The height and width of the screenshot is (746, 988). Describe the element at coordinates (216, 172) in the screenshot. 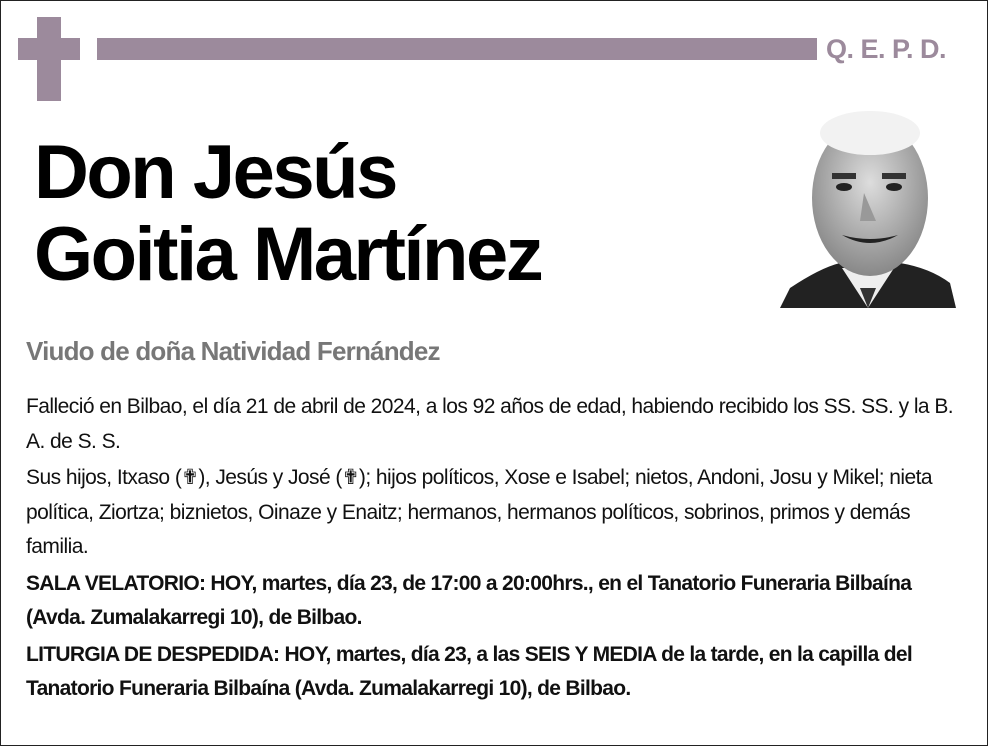

I see `name-line-1: Don Jesús` at that location.